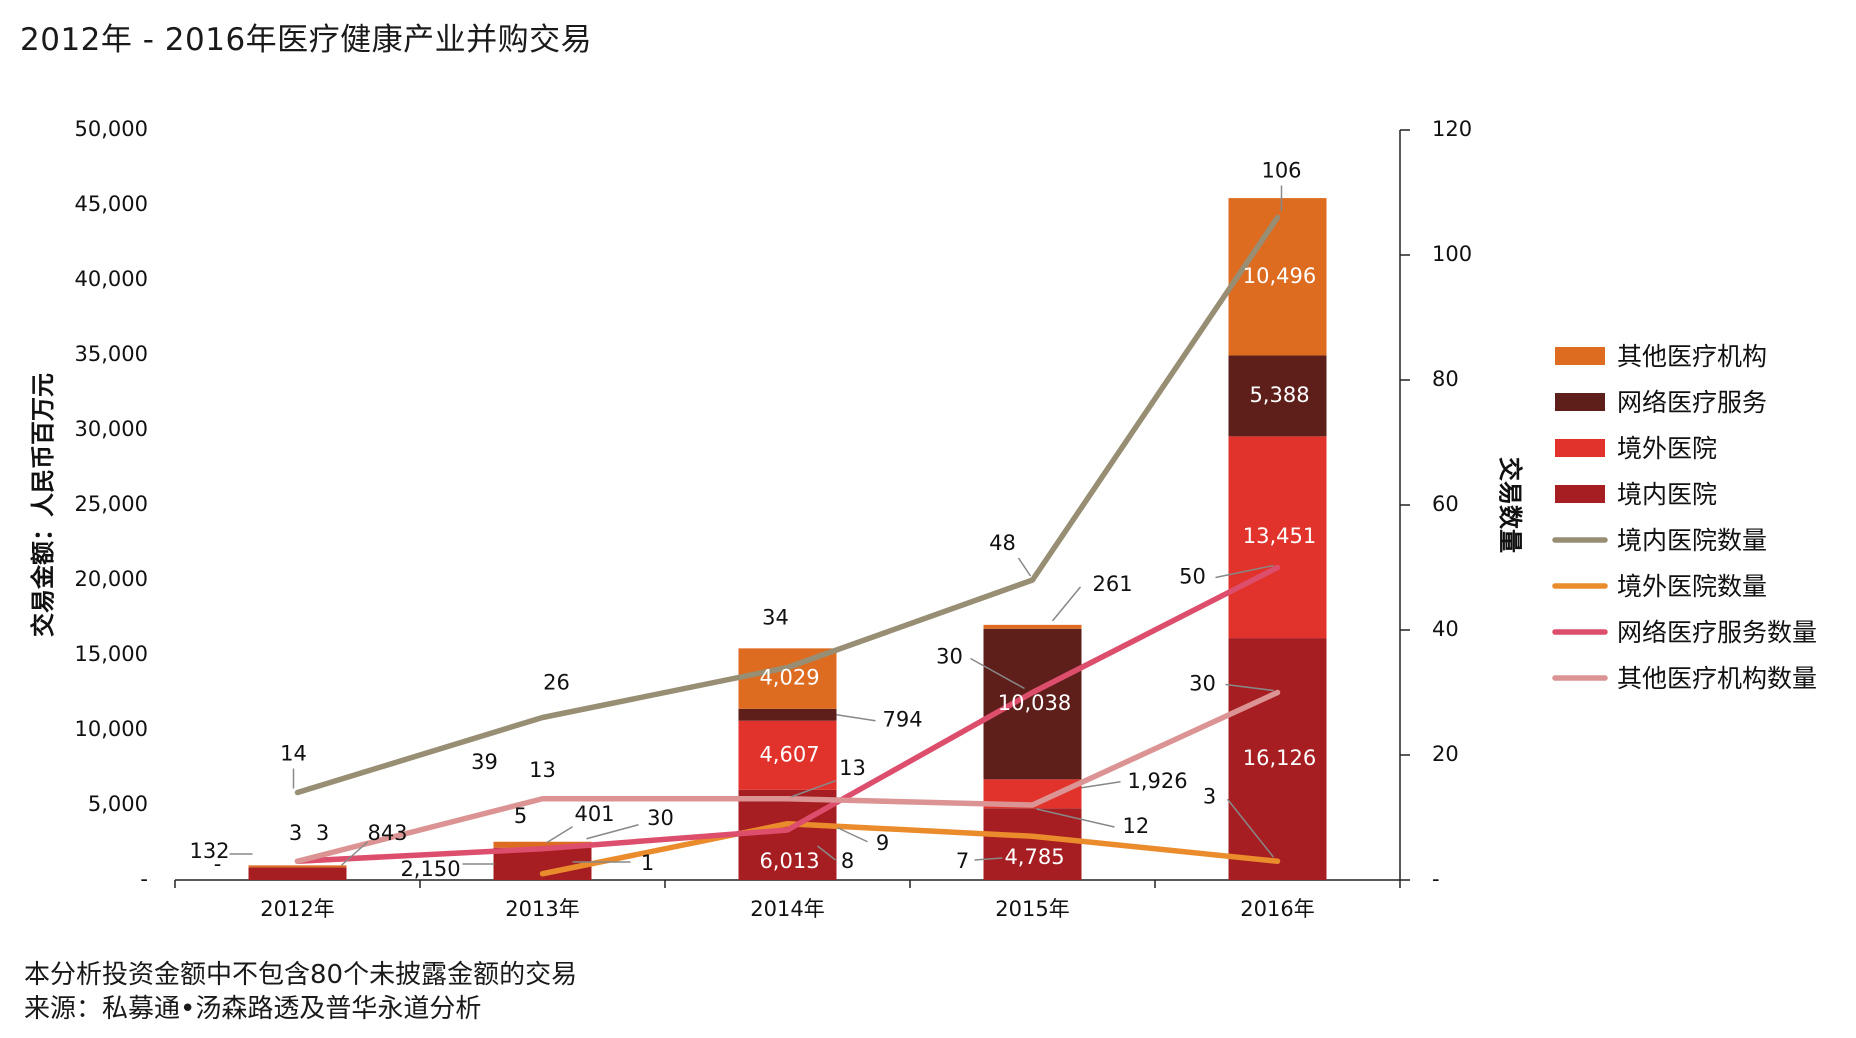 The height and width of the screenshot is (1038, 1856). Describe the element at coordinates (542, 909) in the screenshot. I see `x-tick-label: 2013年` at that location.